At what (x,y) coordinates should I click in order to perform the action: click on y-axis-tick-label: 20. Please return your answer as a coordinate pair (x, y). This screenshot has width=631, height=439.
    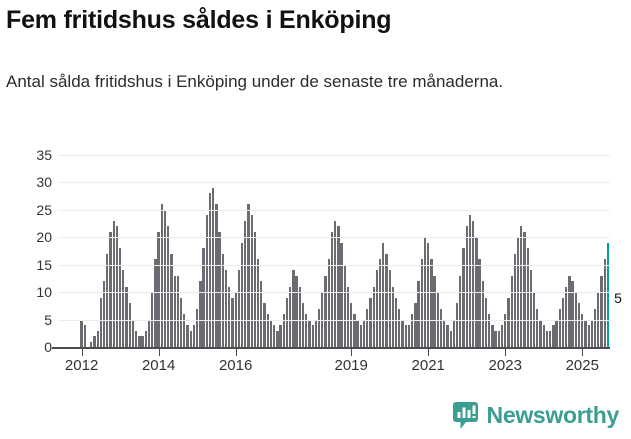
    Looking at the image, I should click on (44, 237).